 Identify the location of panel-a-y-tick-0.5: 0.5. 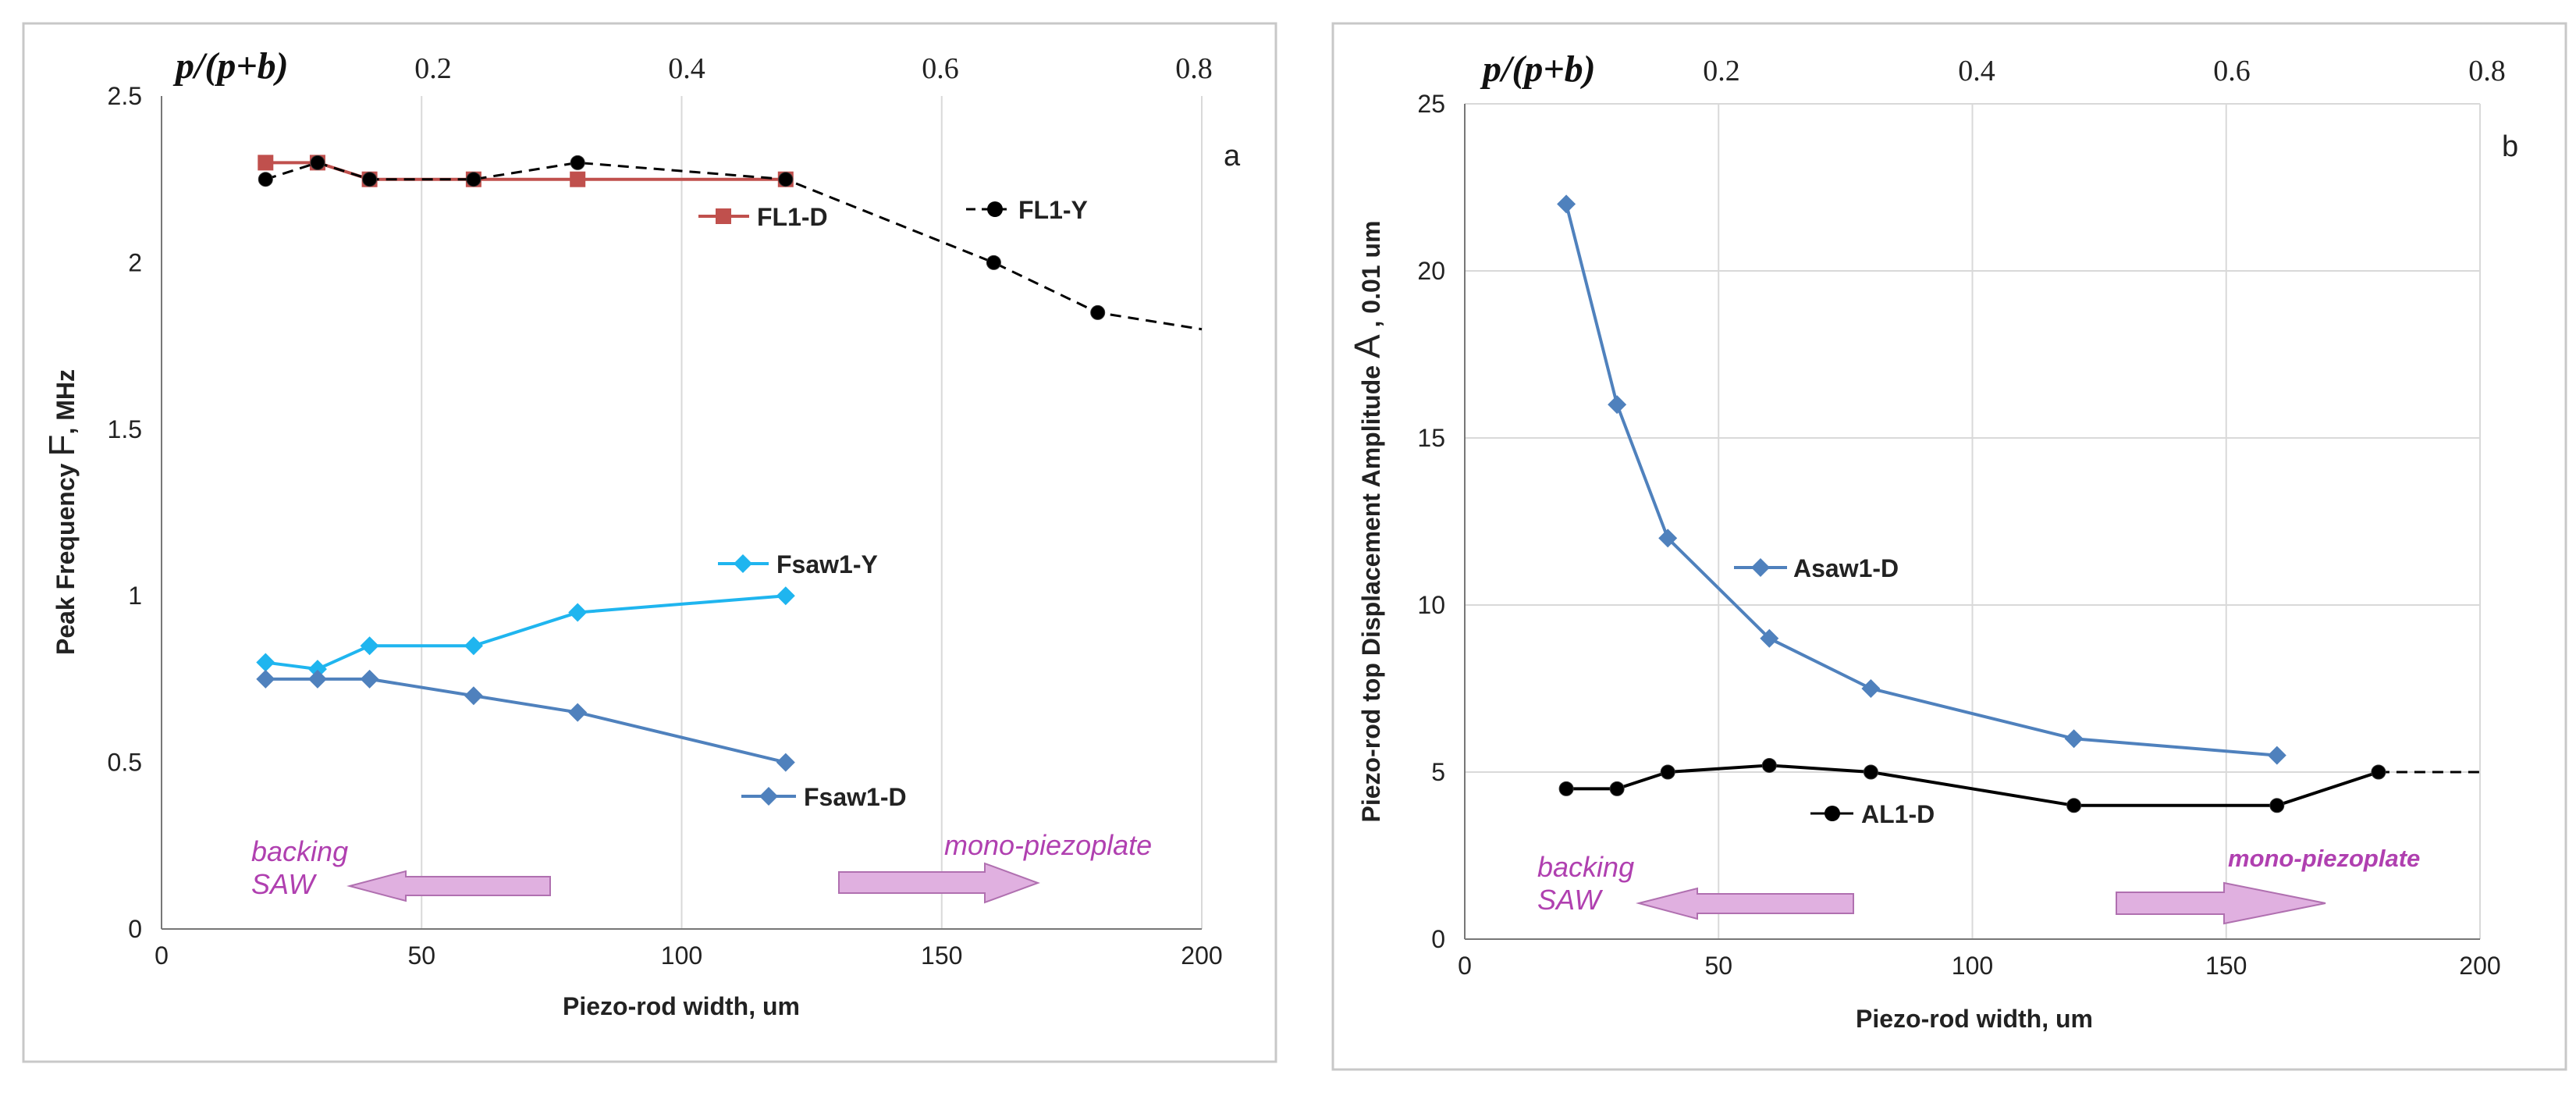
(125, 763).